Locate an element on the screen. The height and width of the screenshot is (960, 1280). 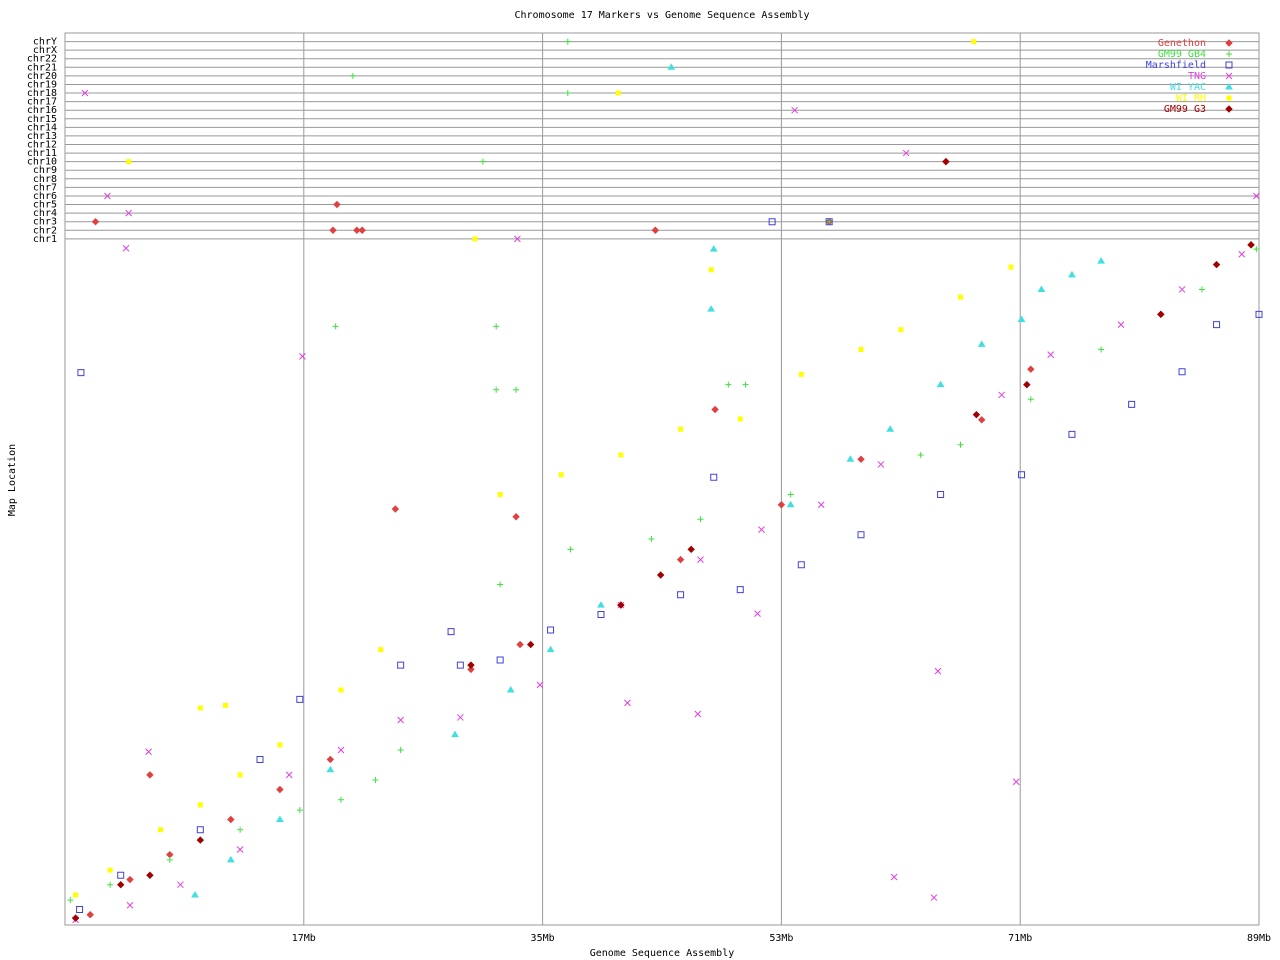
x-tick-label: 89Mb is located at coordinates (1259, 938).